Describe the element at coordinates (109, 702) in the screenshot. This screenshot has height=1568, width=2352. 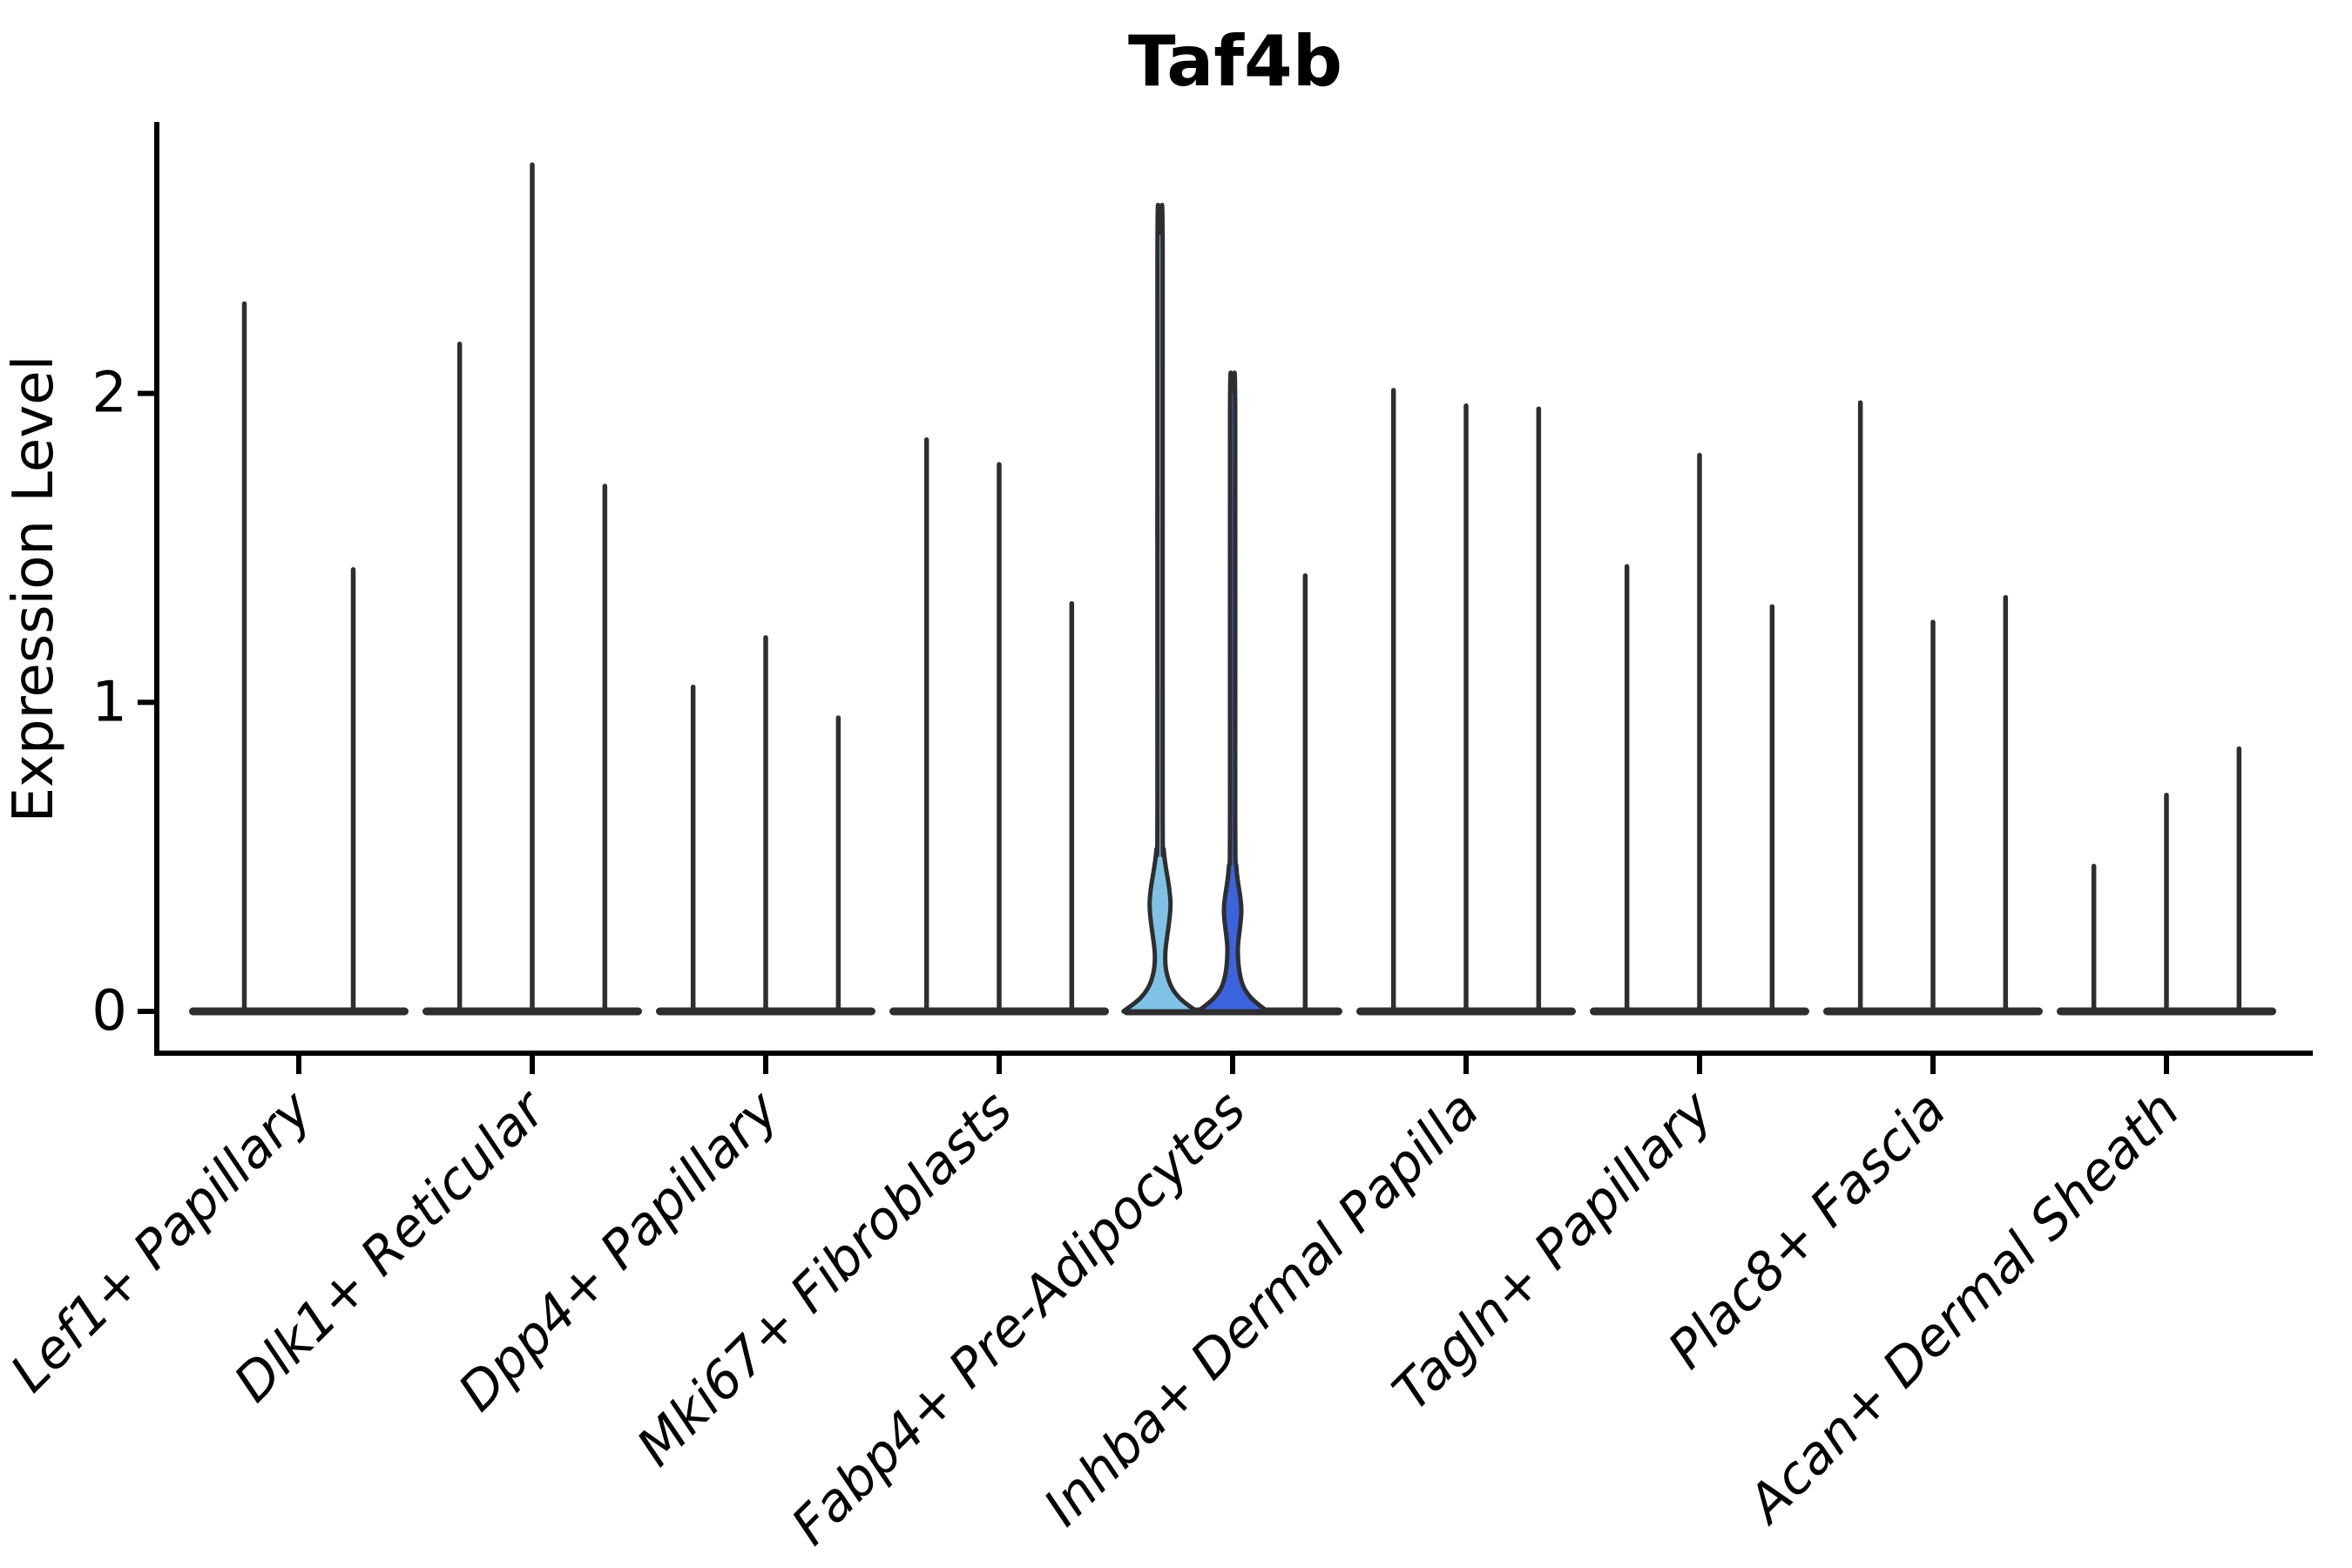
I see `y-tick-label: 1` at that location.